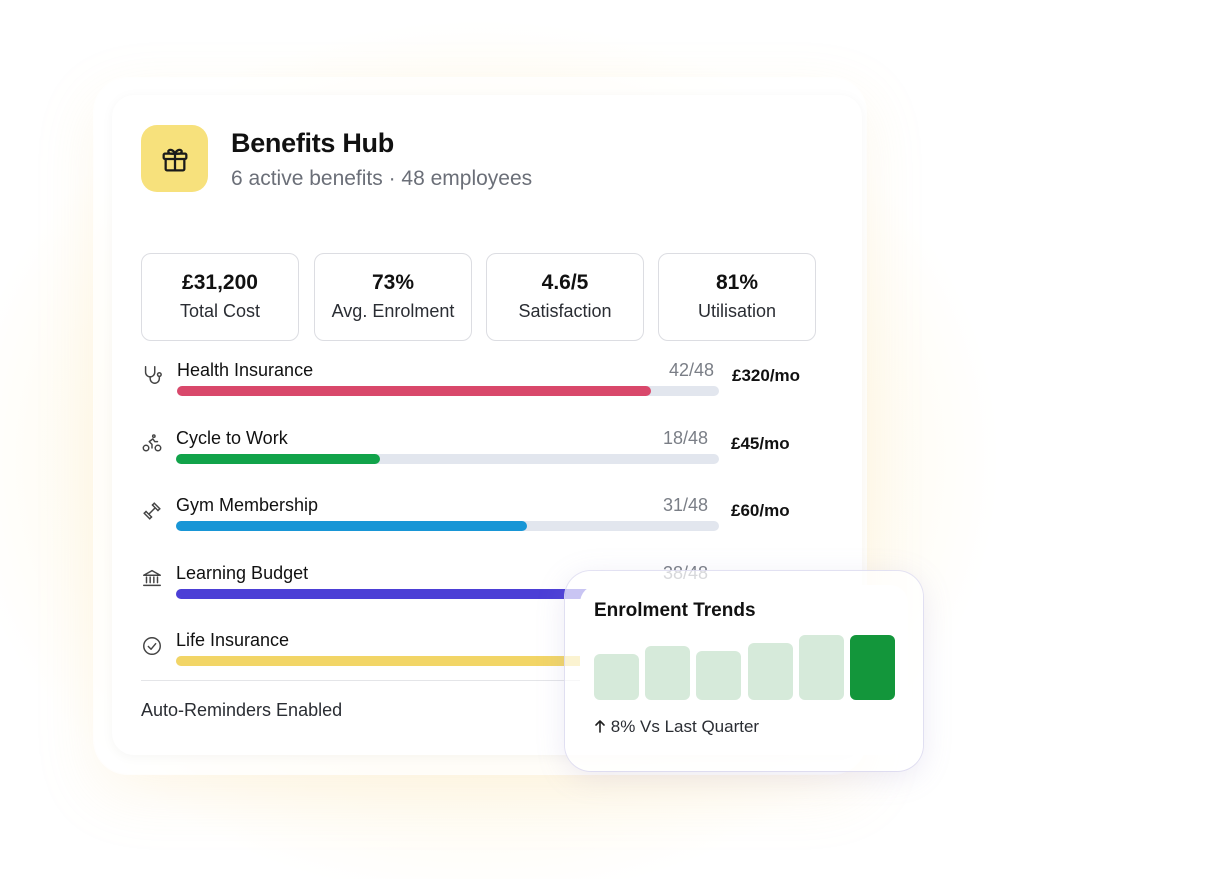  I want to click on benefit-name: Gym Membership, so click(247, 505).